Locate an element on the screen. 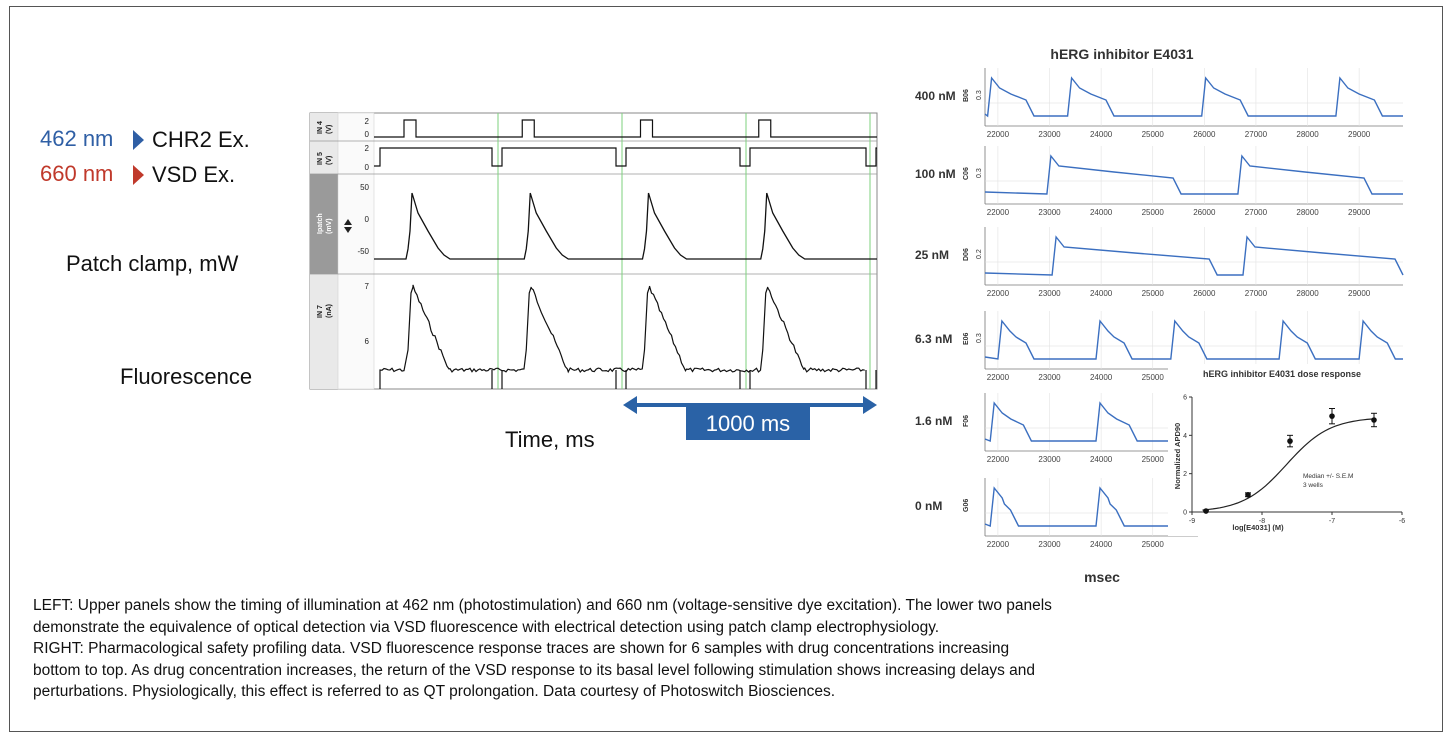 This screenshot has width=1453, height=740. in4-unit: (V) is located at coordinates (329, 129).